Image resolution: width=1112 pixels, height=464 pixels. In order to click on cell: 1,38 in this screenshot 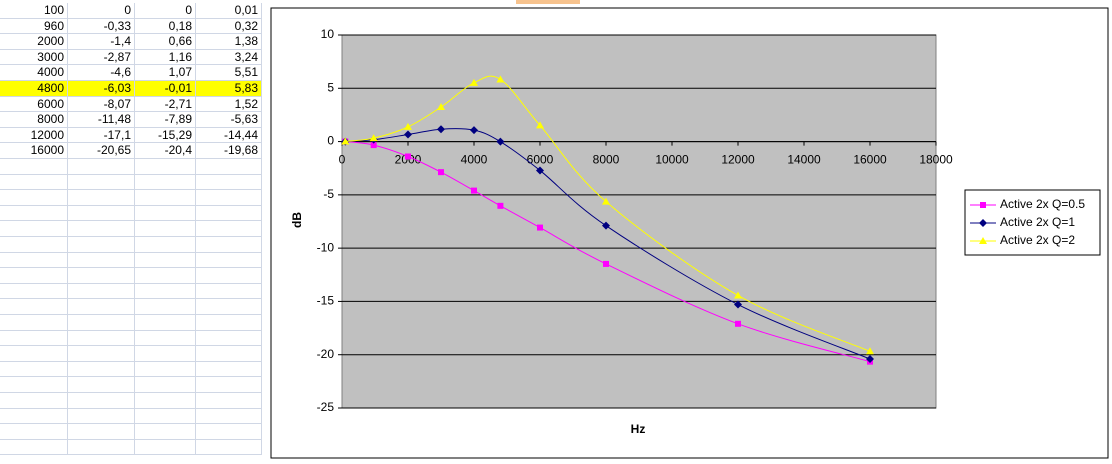, I will do `click(229, 42)`.